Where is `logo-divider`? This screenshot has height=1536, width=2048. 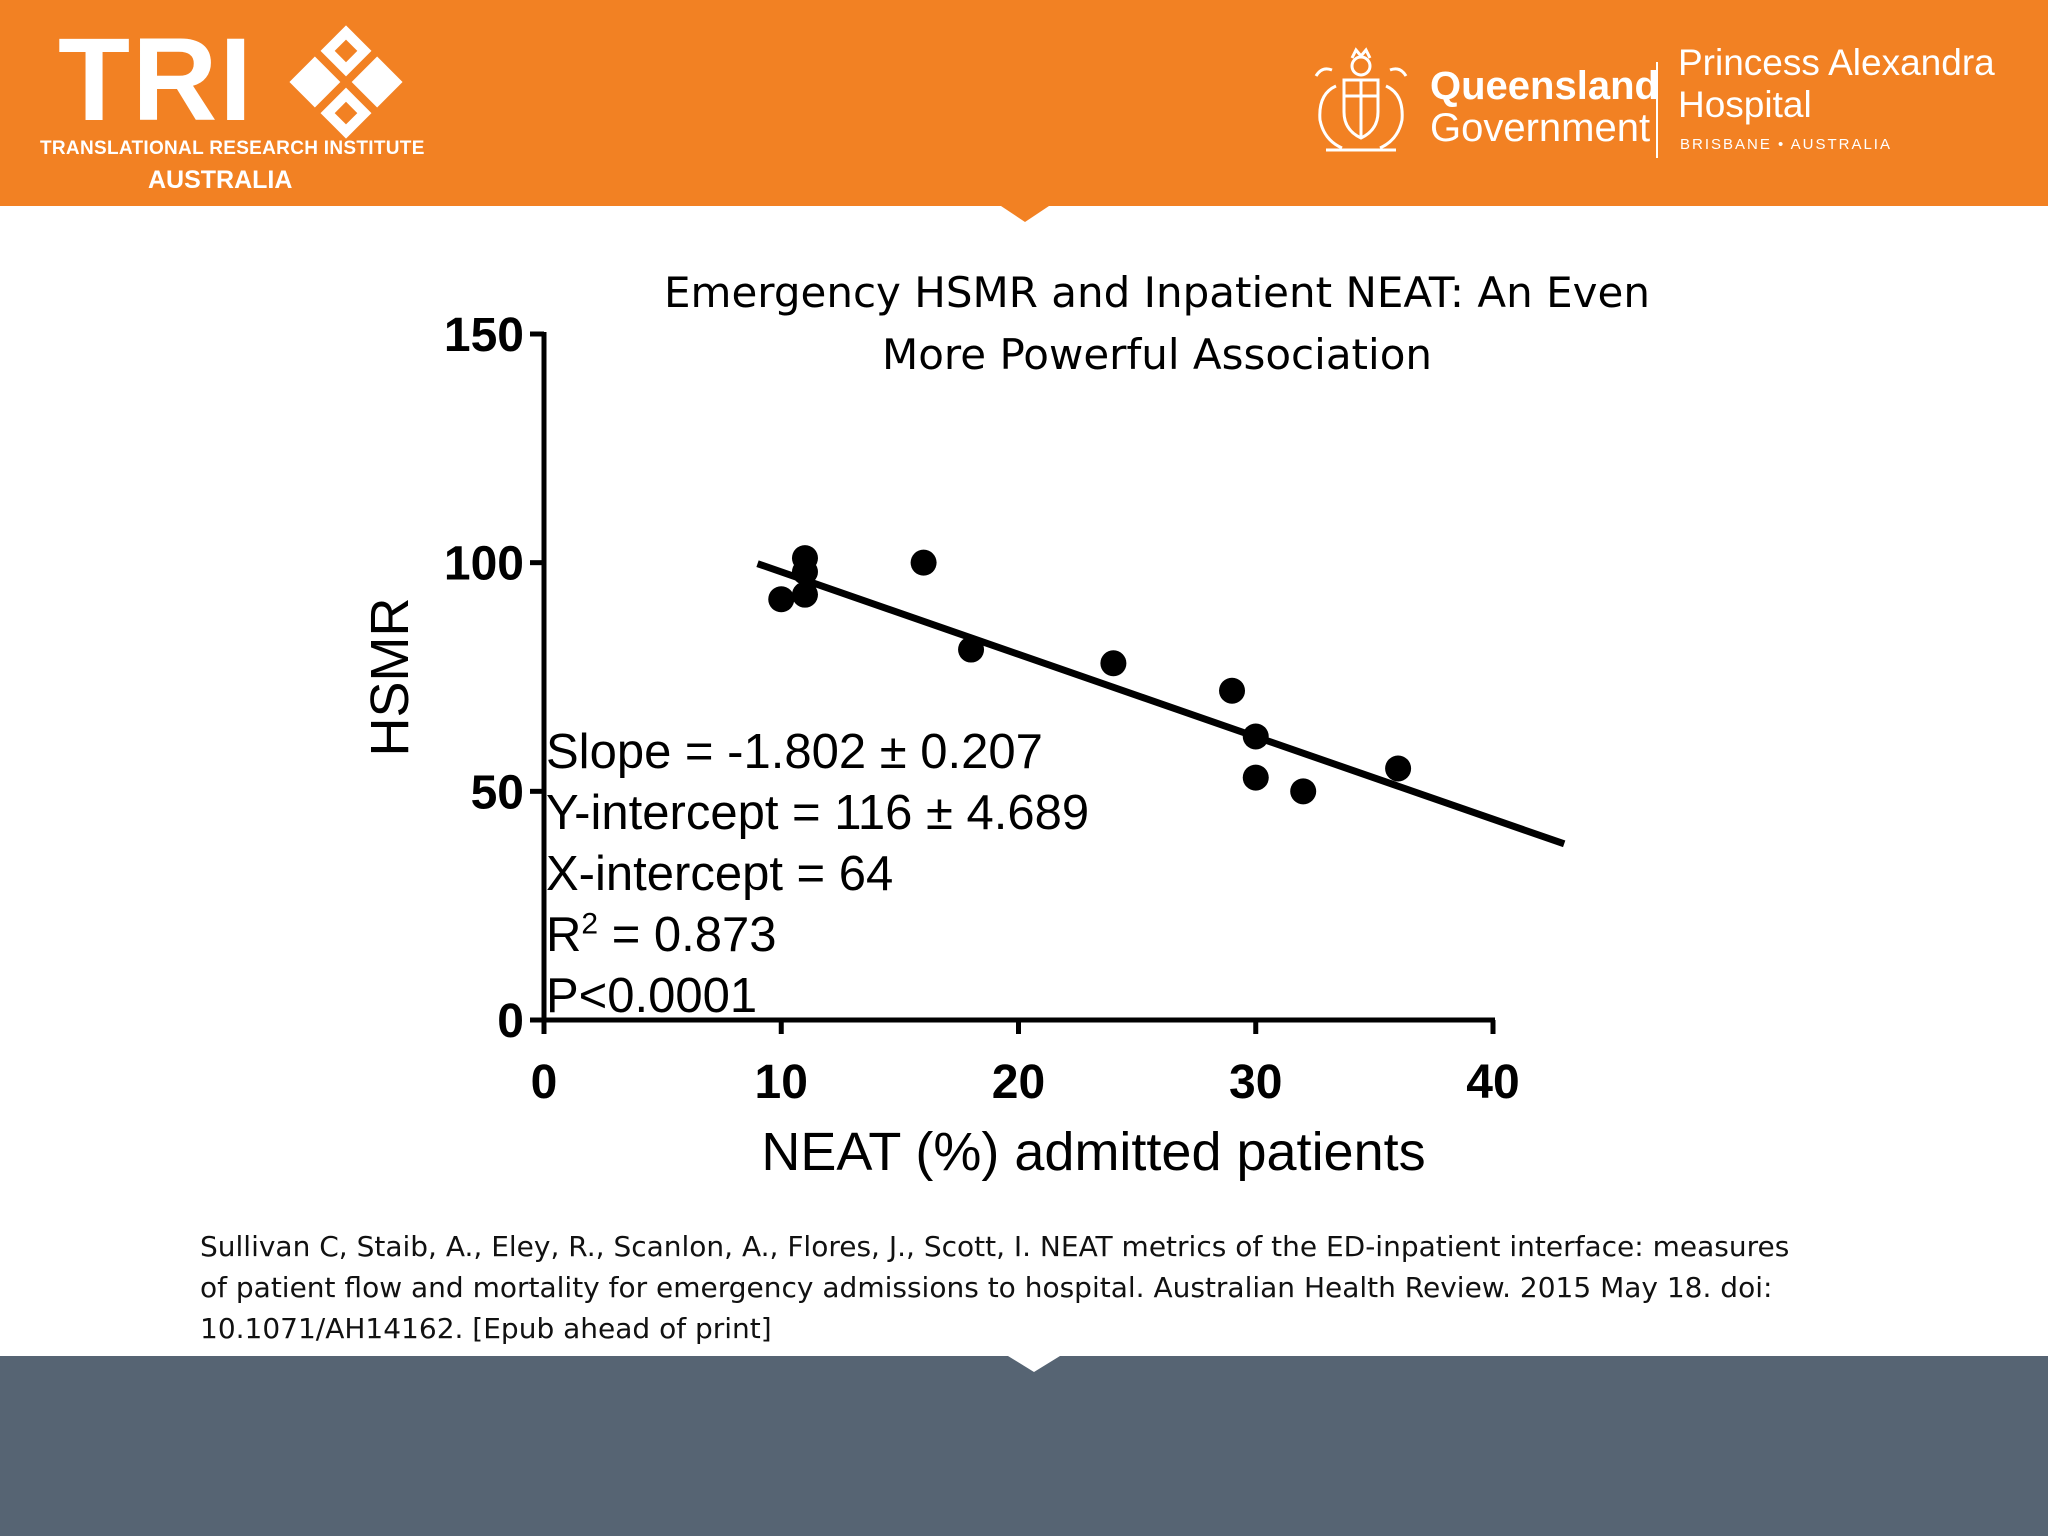 logo-divider is located at coordinates (1657, 110).